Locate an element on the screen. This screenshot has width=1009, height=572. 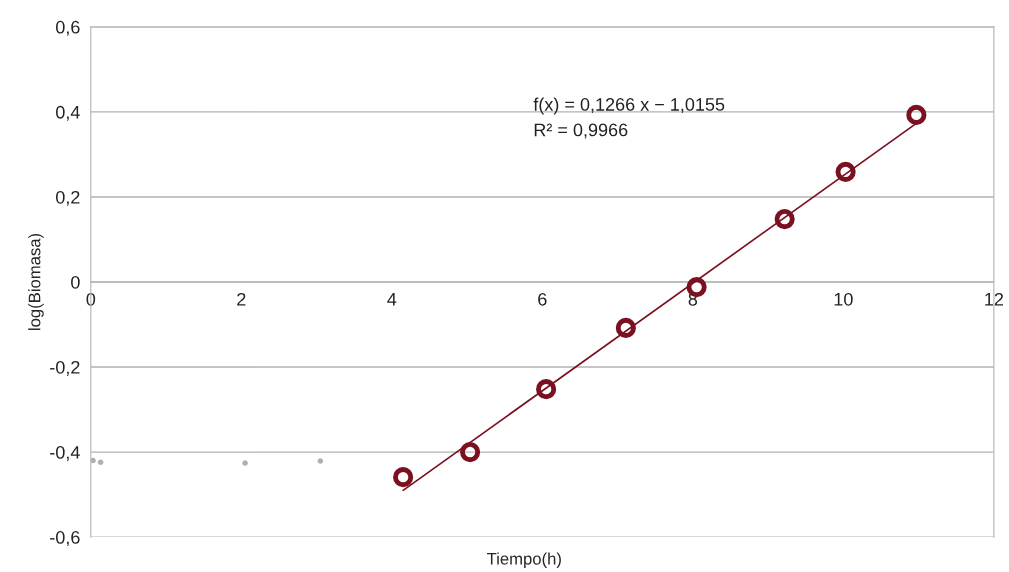
x-tick-label: 10 is located at coordinates (843, 299).